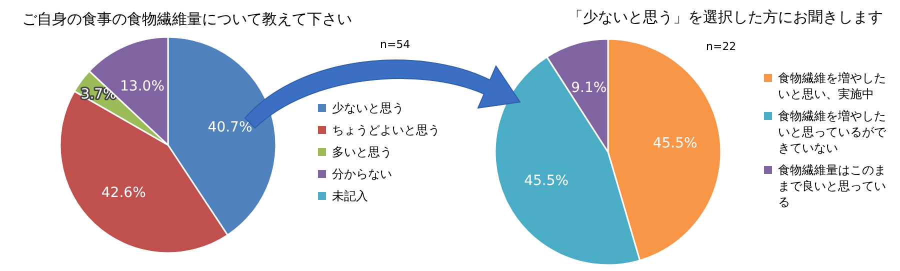 The image size is (900, 271). Describe the element at coordinates (832, 86) in the screenshot. I see `legend-label: 食物繊維を増やしたいと思い、実施中` at that location.